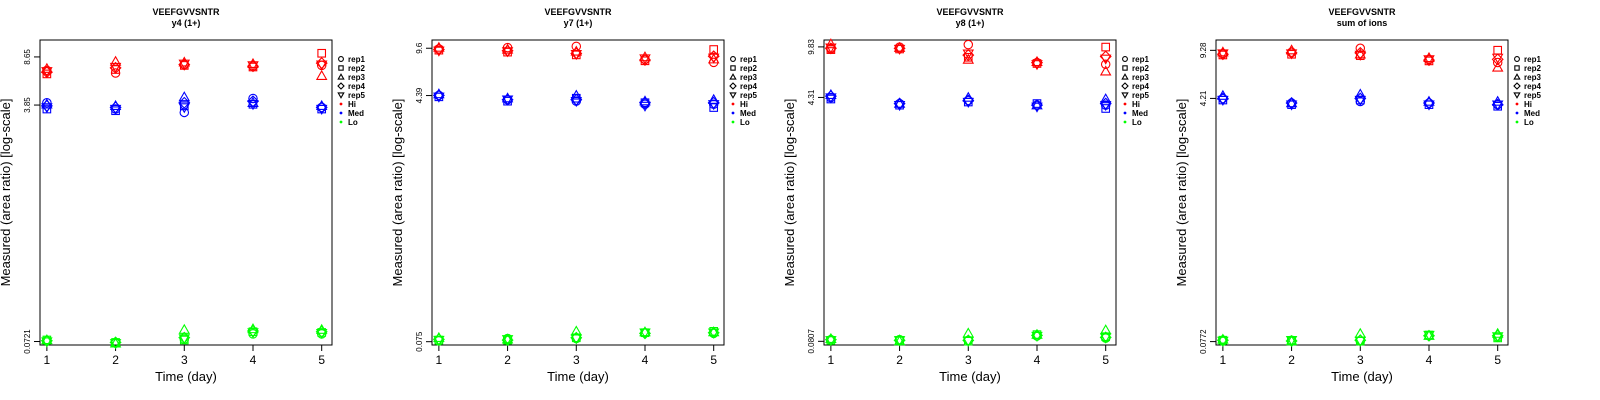  Describe the element at coordinates (419, 48) in the screenshot. I see `y-tick-label: 9.6` at that location.